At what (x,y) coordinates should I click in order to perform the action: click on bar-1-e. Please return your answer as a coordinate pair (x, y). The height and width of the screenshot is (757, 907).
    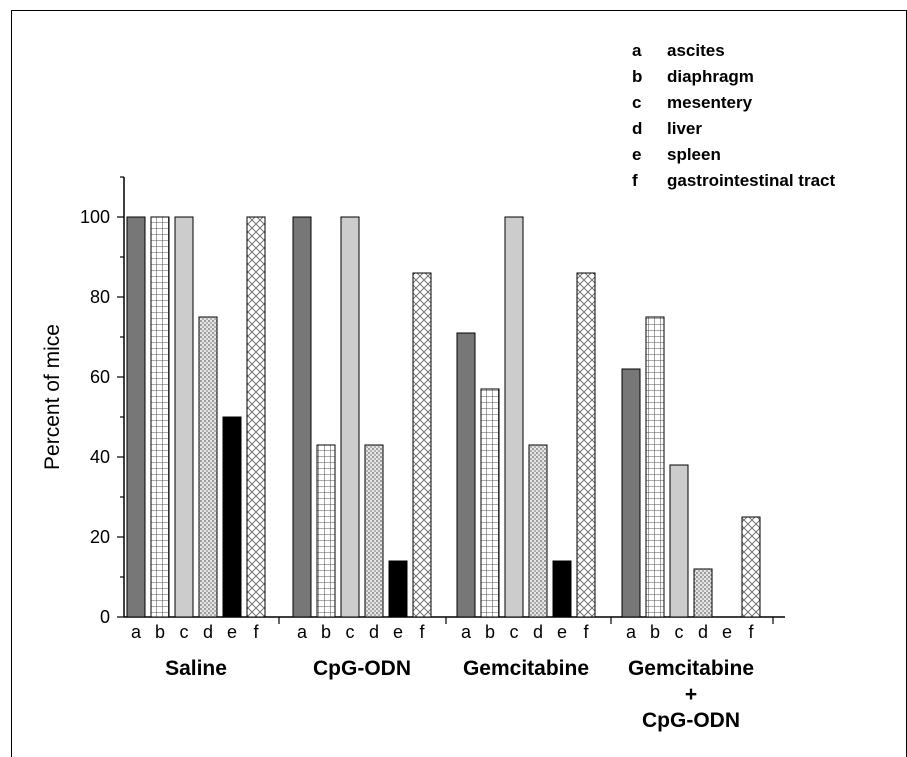
    Looking at the image, I should click on (232, 517).